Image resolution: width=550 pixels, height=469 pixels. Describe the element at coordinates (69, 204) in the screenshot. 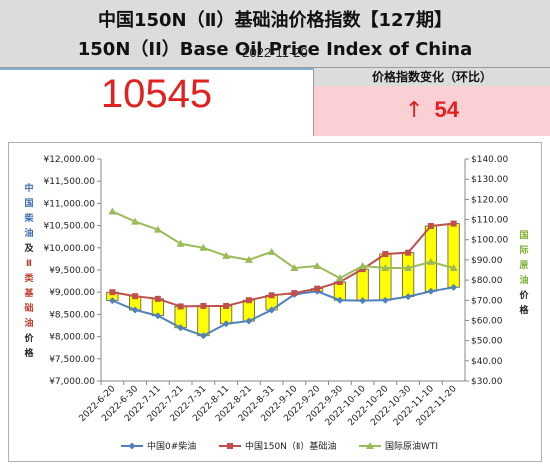

I see `left-tick-label: ¥11,000.00` at that location.